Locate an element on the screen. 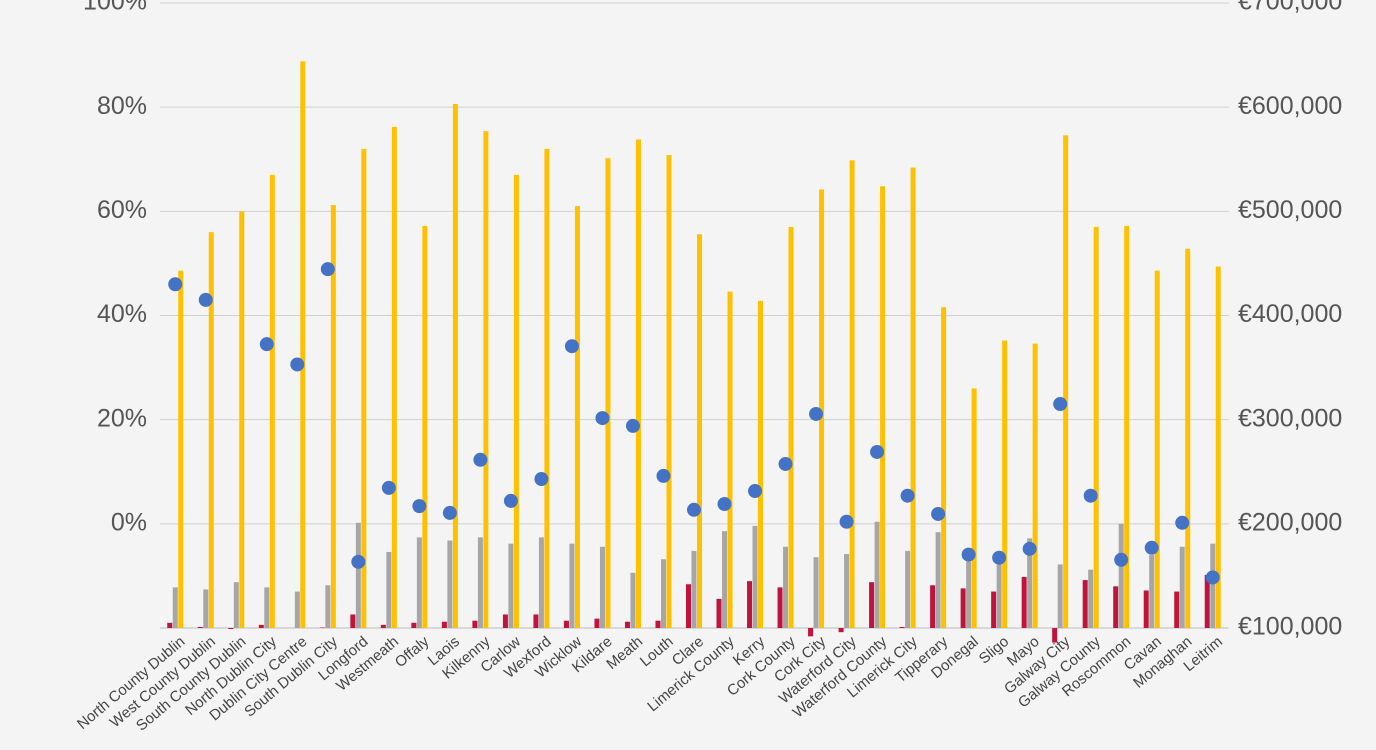  y-tick-label: 80% is located at coordinates (122, 106).